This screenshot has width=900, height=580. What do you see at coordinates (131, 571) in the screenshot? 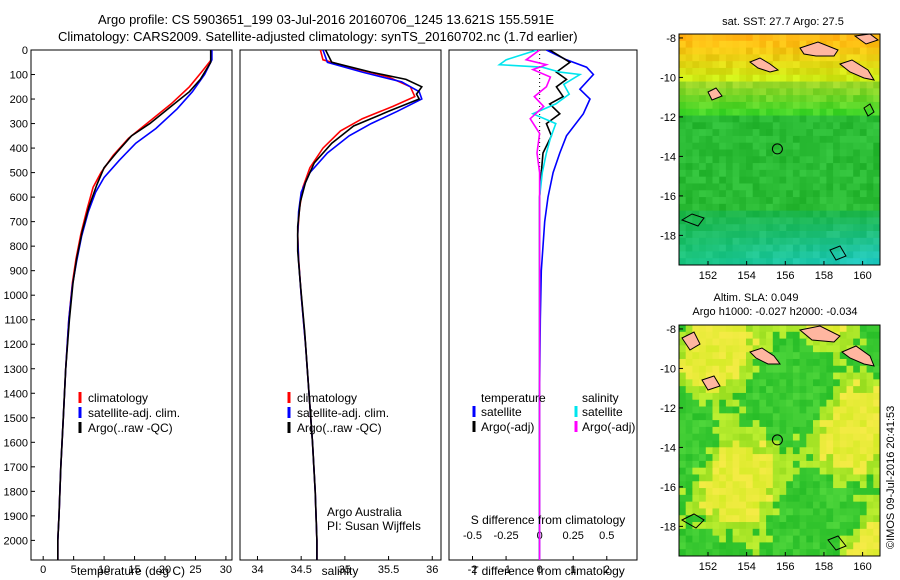
I see `temperature-xlabel: temperature (deg C)` at bounding box center [131, 571].